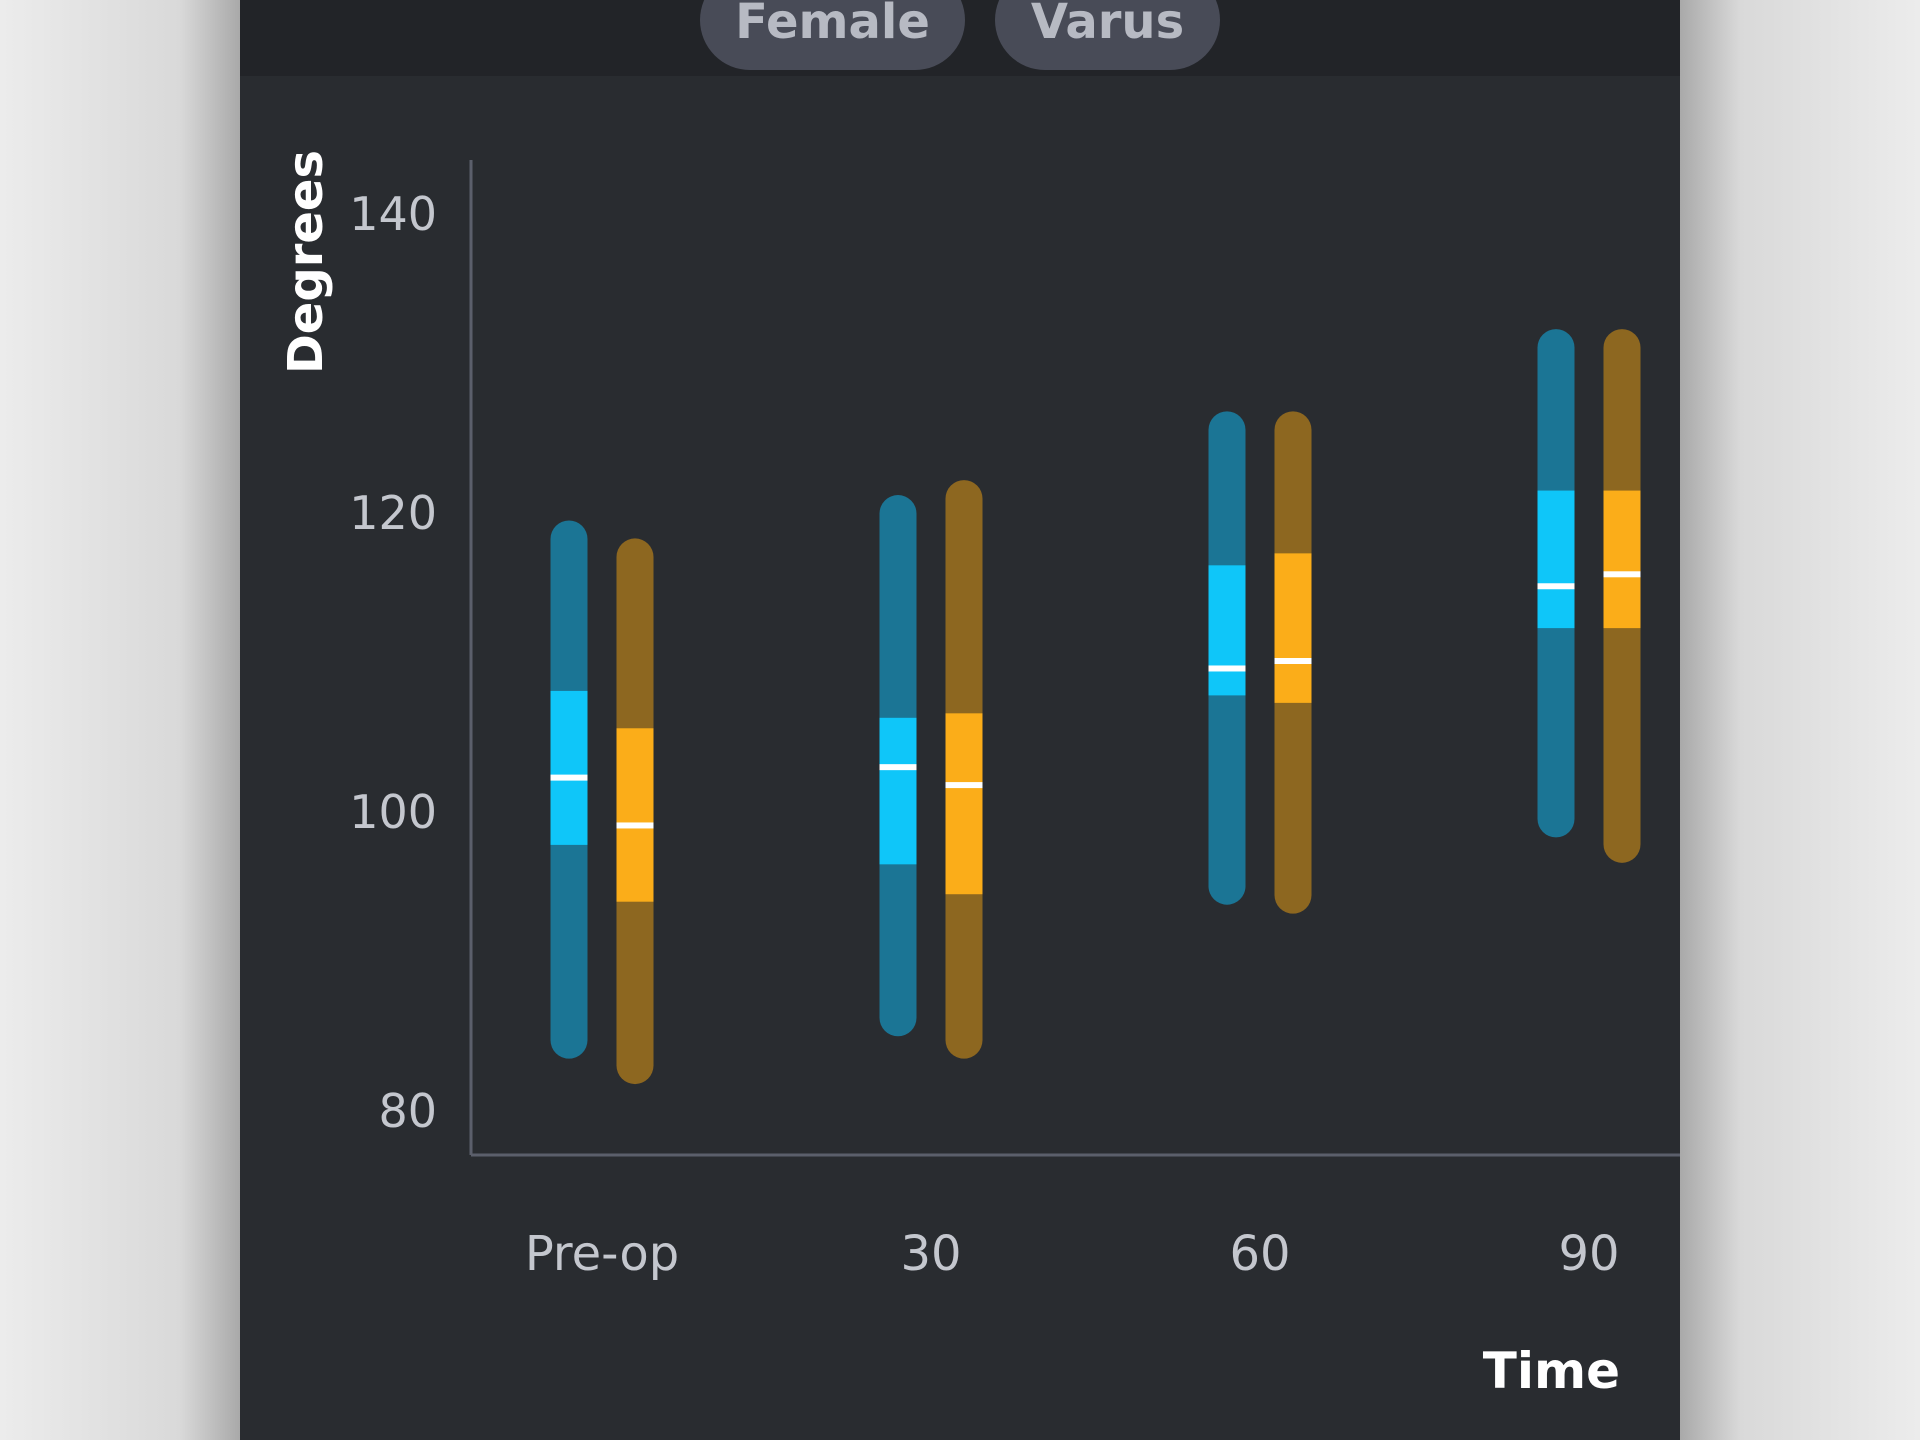 The width and height of the screenshot is (1920, 1440). I want to click on x-axis-label: Time, so click(1551, 1371).